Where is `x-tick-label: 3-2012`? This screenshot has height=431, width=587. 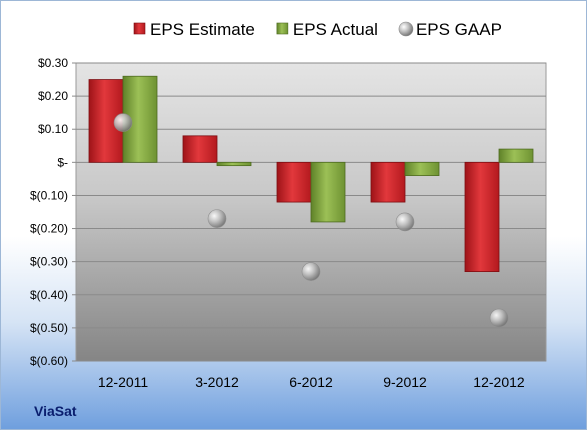
x-tick-label: 3-2012 is located at coordinates (217, 382).